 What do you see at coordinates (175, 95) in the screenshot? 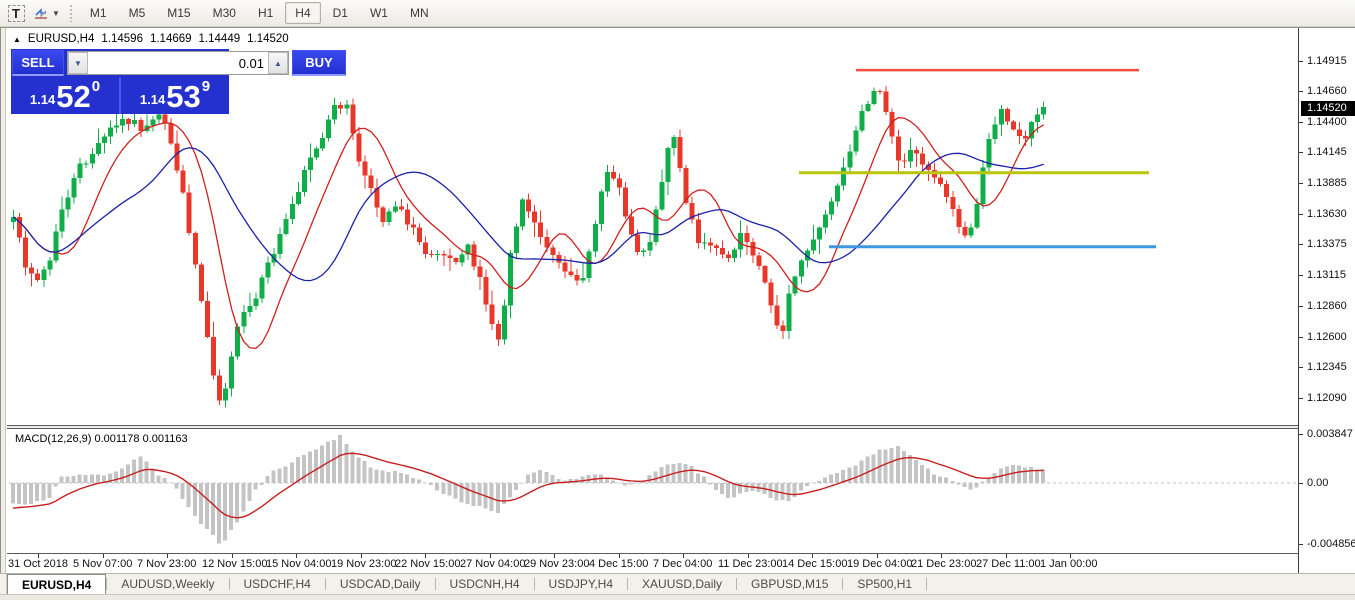
I see `buy-price-button: 1.14 53 9` at bounding box center [175, 95].